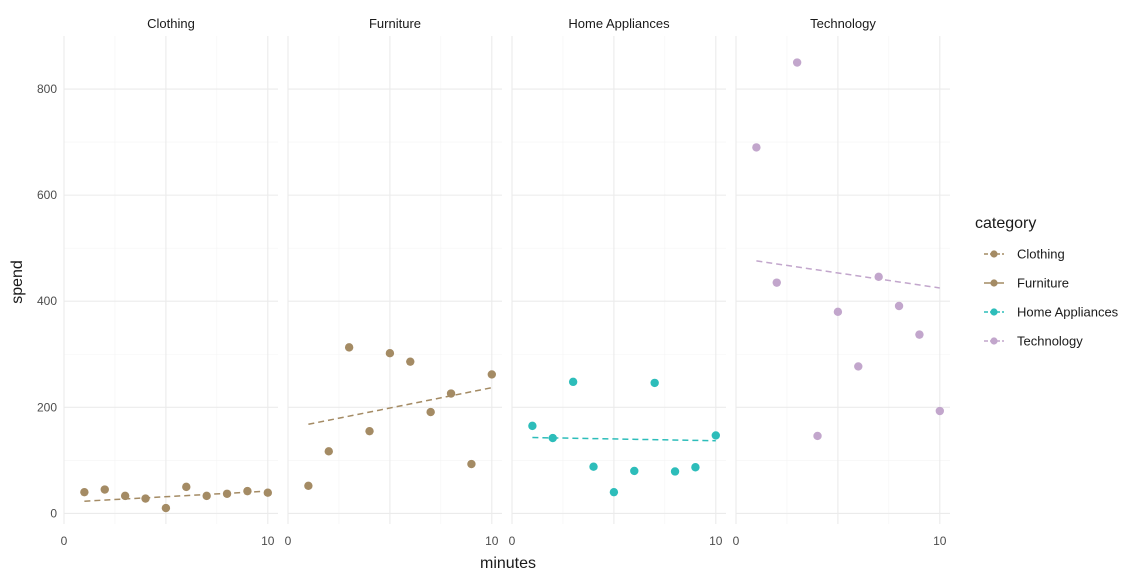 The width and height of the screenshot is (1148, 587). Describe the element at coordinates (1005, 223) in the screenshot. I see `legend-title: category` at that location.